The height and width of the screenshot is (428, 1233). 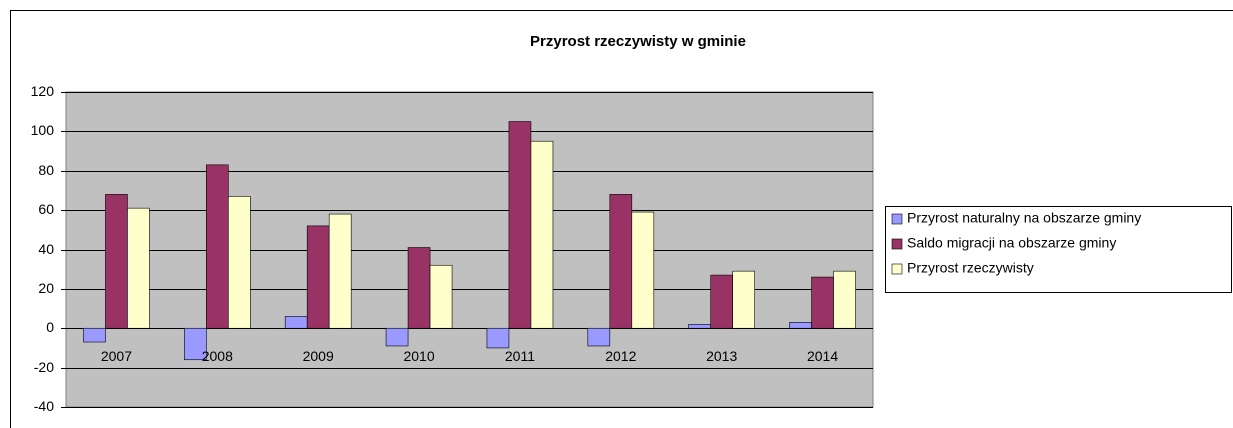 I want to click on x-tick-label: 2013, so click(x=721, y=356).